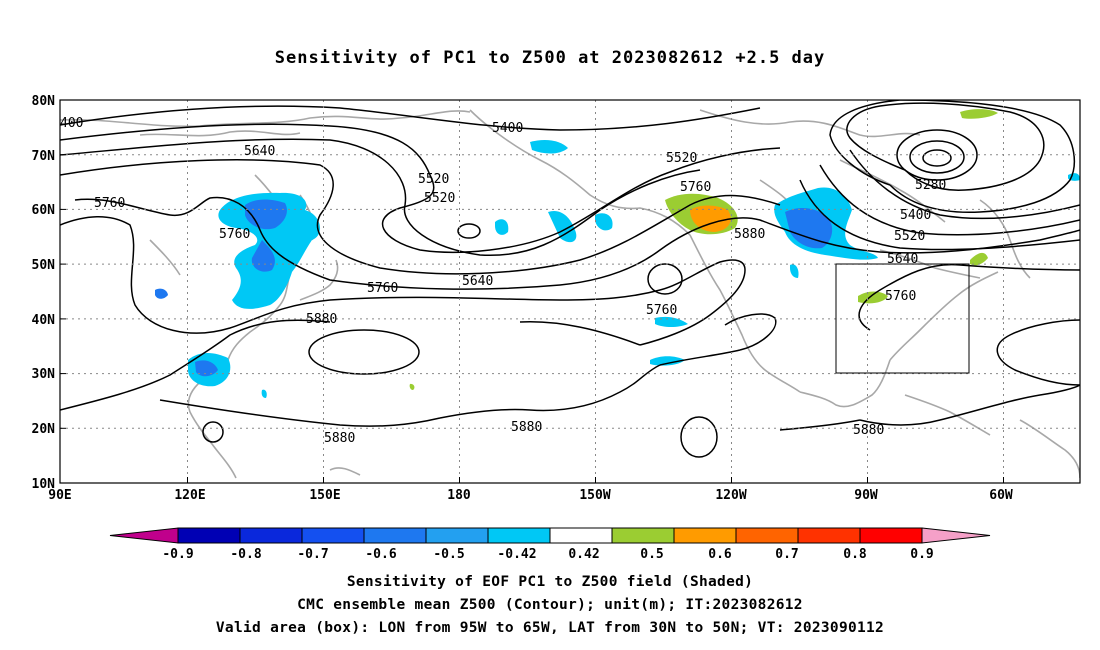  Describe the element at coordinates (583, 554) in the screenshot. I see `colorbar-label: 0.42` at that location.